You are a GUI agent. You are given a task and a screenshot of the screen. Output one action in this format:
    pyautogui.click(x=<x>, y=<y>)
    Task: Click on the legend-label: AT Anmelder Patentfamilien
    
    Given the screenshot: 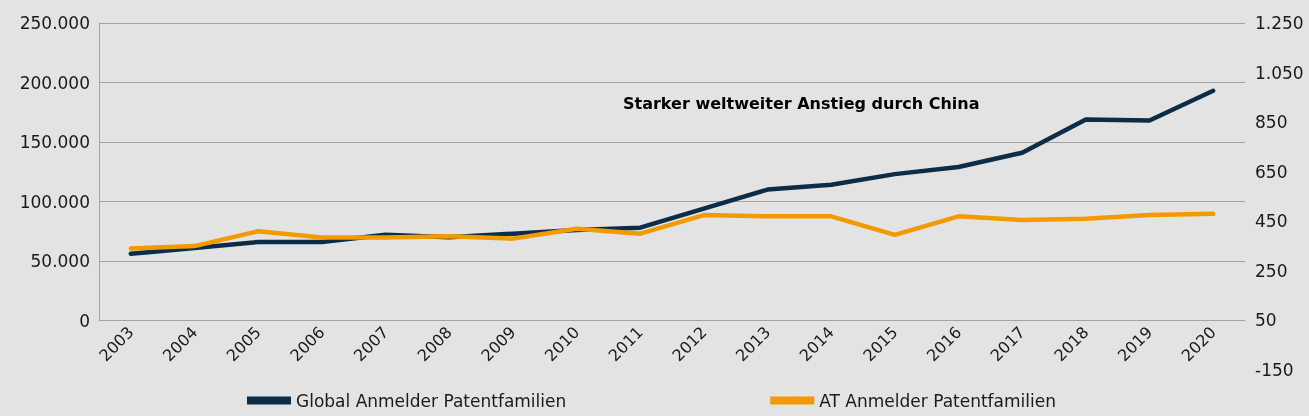 What is the action you would take?
    pyautogui.click(x=937, y=400)
    